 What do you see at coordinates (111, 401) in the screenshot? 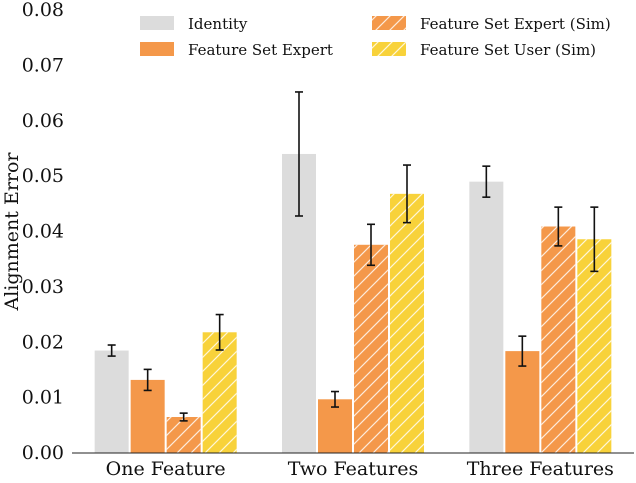
I see `bar-identity-one-feature` at bounding box center [111, 401].